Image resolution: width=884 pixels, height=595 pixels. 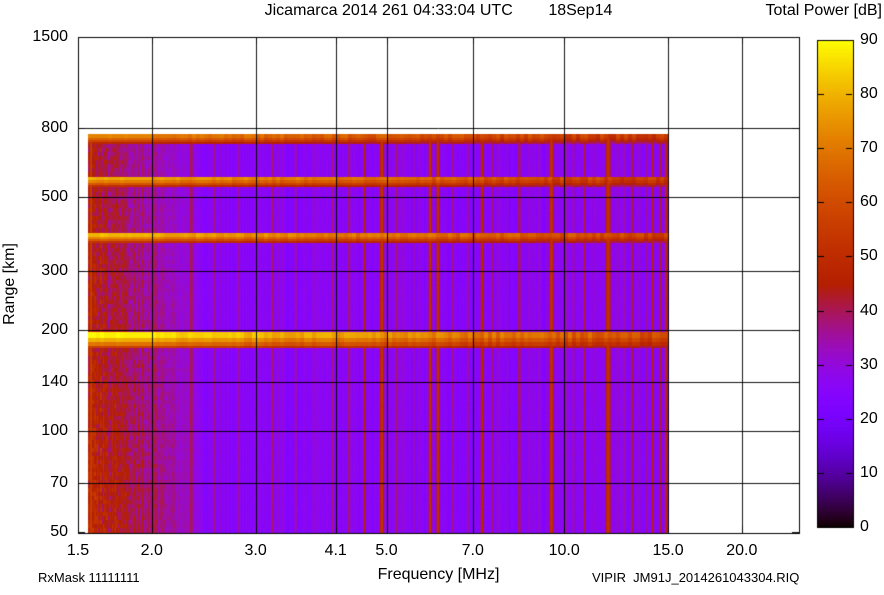 What do you see at coordinates (869, 256) in the screenshot?
I see `colorbar-tick-label: 50` at bounding box center [869, 256].